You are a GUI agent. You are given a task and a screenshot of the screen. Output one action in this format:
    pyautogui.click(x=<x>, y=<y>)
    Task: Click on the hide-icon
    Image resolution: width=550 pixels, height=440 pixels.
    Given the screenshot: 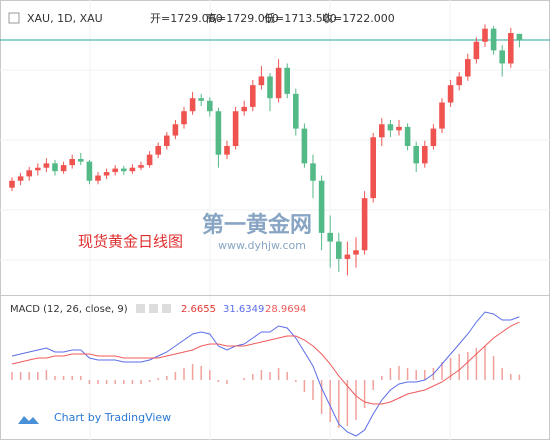 What is the action you would take?
    pyautogui.click(x=153, y=308)
    